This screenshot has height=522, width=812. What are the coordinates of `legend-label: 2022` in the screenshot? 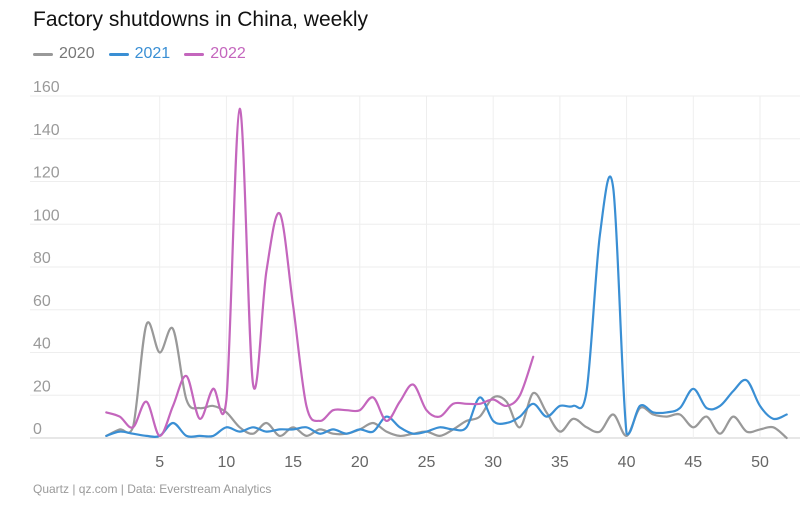 It's located at (228, 53).